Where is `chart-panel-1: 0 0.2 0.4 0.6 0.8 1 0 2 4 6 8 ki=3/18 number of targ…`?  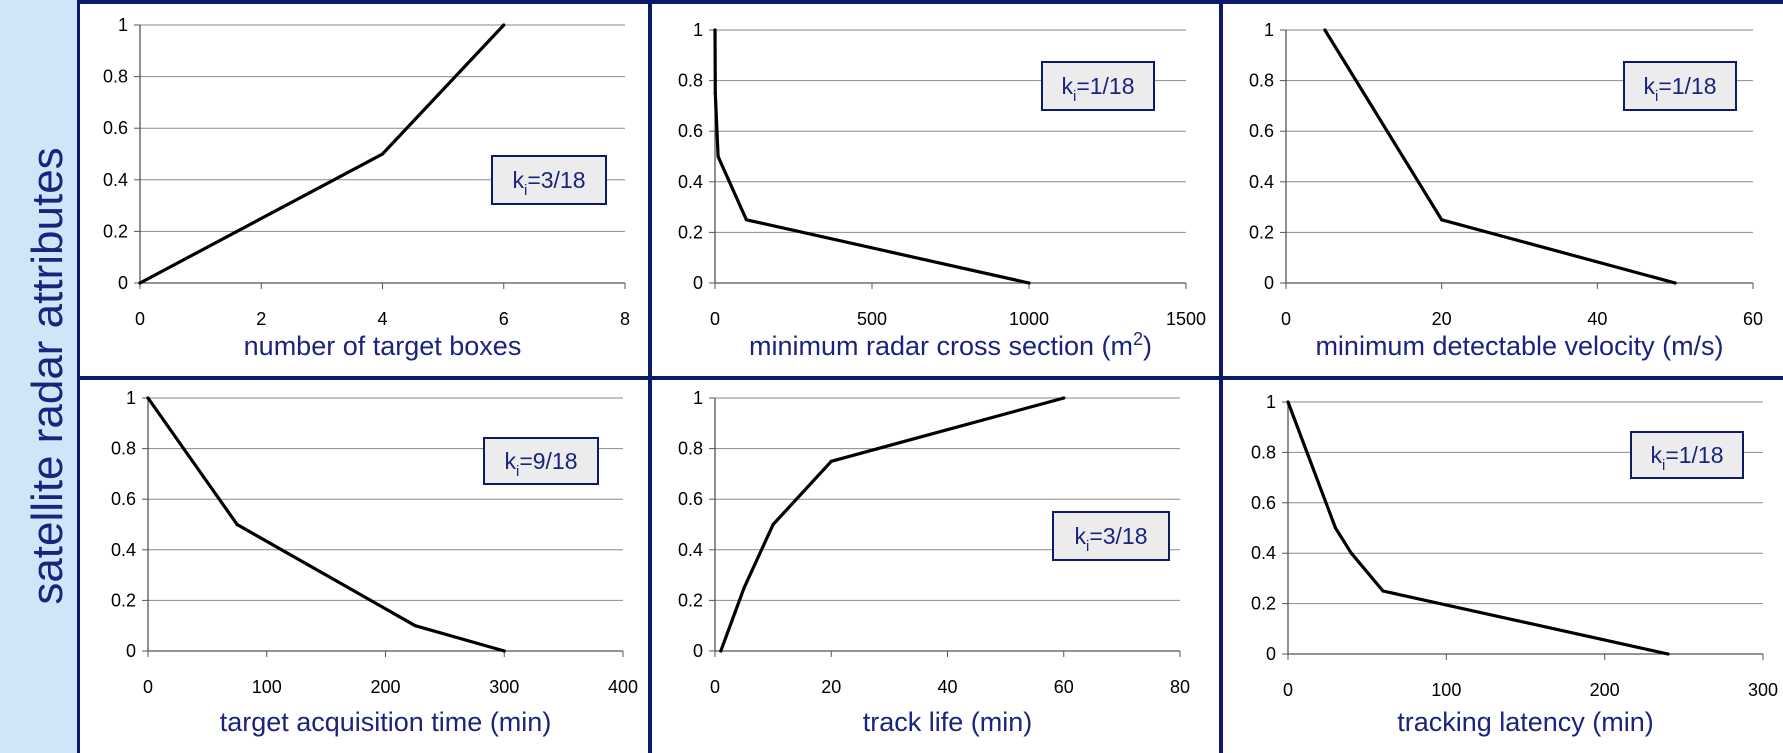 chart-panel-1: 0 0.2 0.4 0.6 0.8 1 0 2 4 6 8 ki=3/18 number of targ… is located at coordinates (366, 188).